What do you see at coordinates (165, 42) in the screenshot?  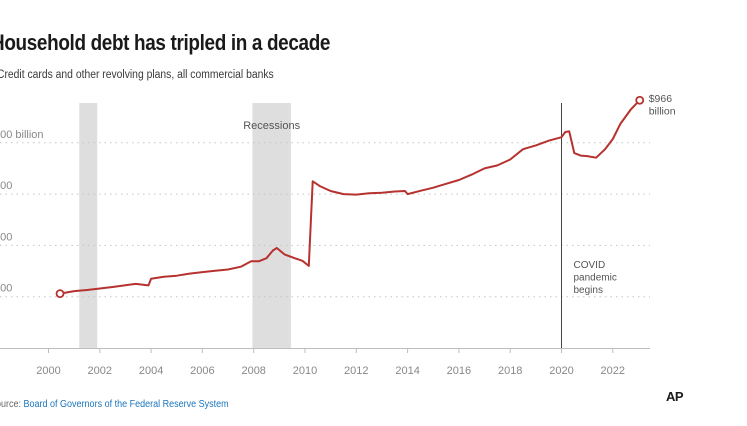 I see `chart-title: Household debt has tripled in a decade` at bounding box center [165, 42].